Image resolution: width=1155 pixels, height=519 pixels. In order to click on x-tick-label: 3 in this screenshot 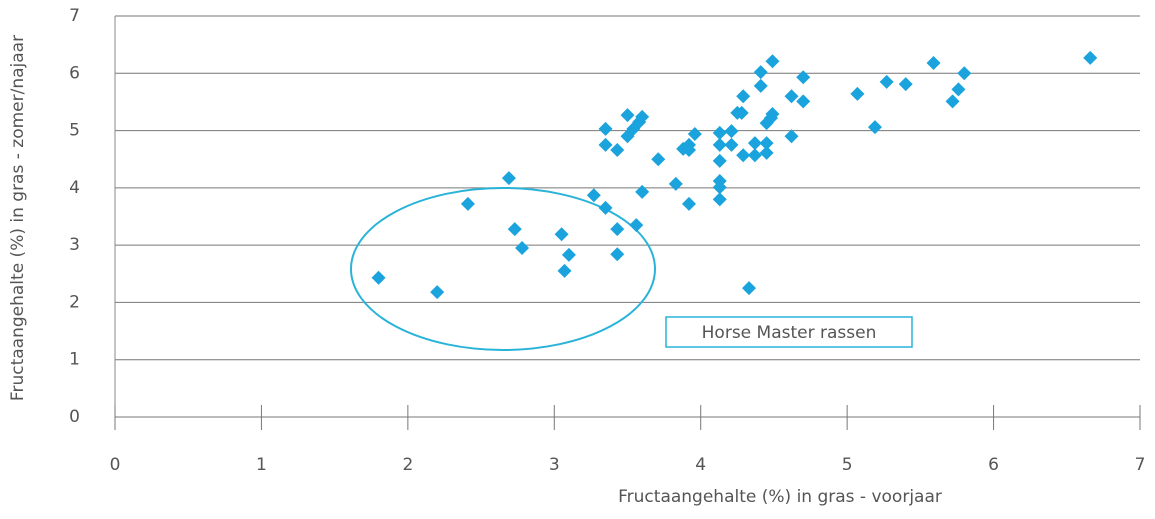, I will do `click(554, 465)`.